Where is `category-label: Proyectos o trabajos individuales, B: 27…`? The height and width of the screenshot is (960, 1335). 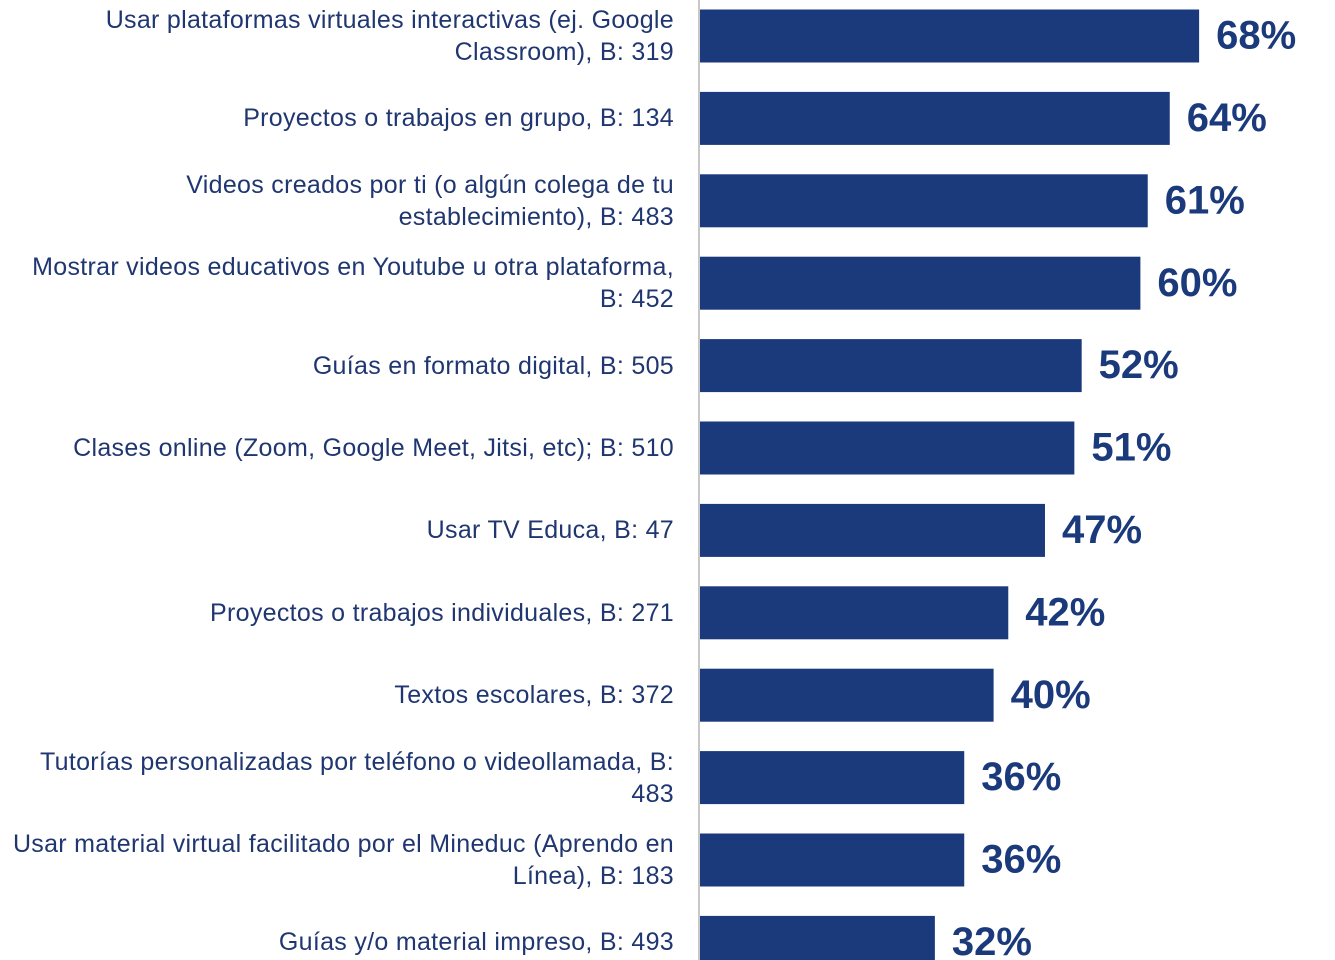
category-label: Proyectos o trabajos individuales, B: 27… is located at coordinates (442, 612).